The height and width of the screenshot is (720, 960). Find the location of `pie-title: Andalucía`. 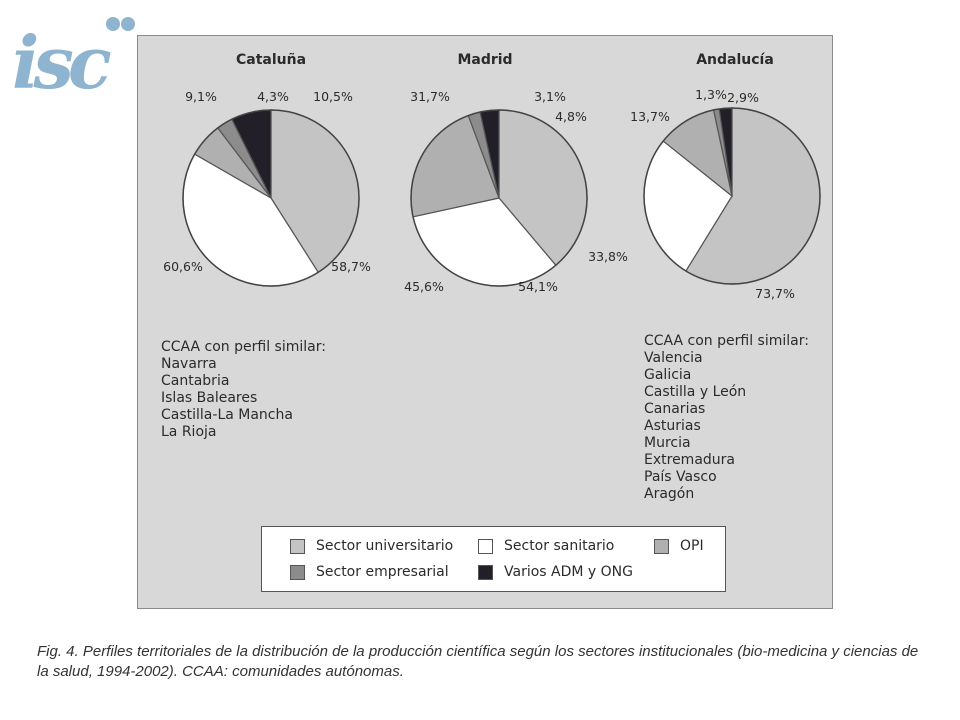

pie-title: Andalucía is located at coordinates (735, 60).